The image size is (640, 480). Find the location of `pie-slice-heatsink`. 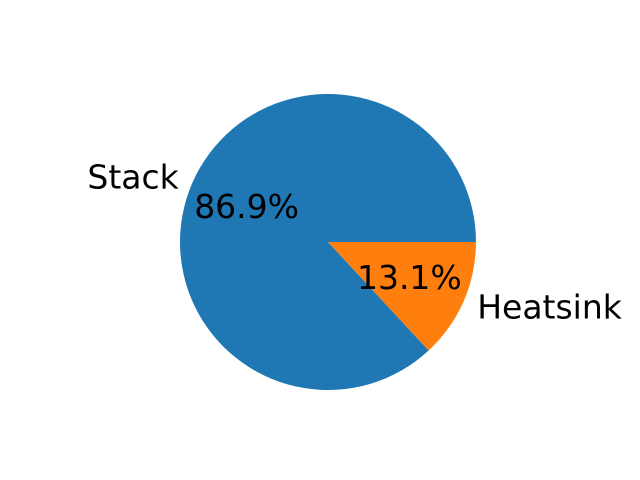

pie-slice-heatsink is located at coordinates (402, 296).